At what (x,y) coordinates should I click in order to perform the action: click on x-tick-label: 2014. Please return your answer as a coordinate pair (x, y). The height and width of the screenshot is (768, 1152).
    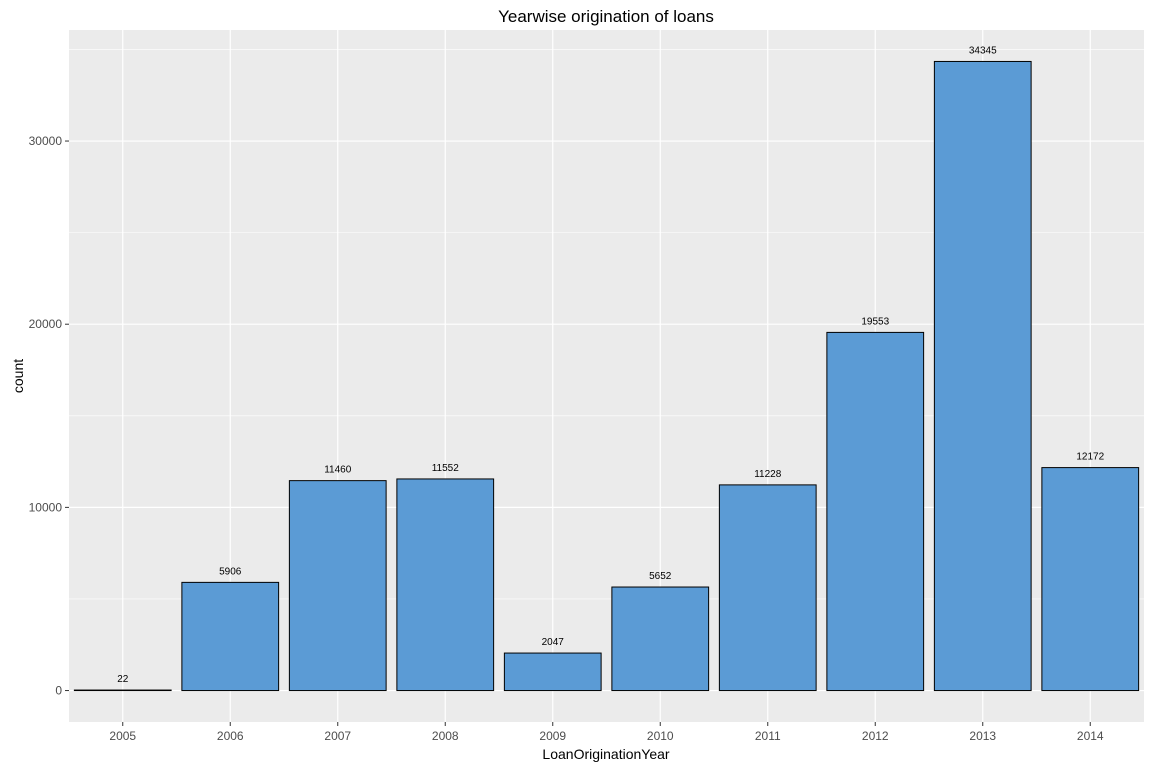
    Looking at the image, I should click on (1090, 736).